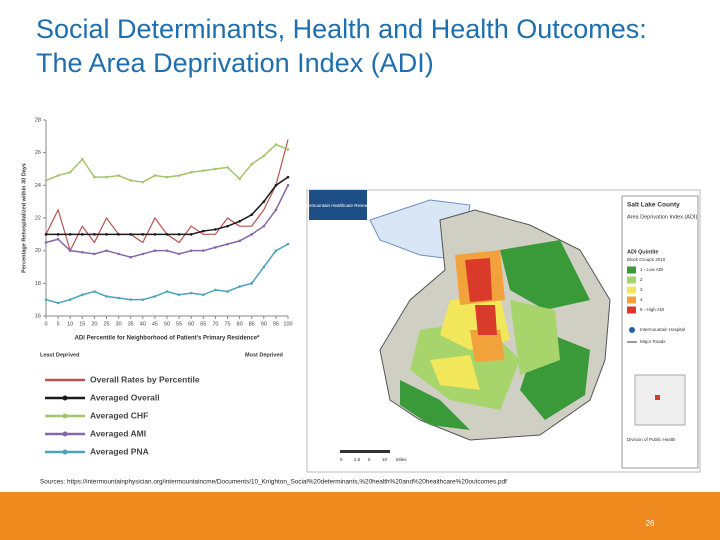  I want to click on scale-label: 0, so click(341, 459).